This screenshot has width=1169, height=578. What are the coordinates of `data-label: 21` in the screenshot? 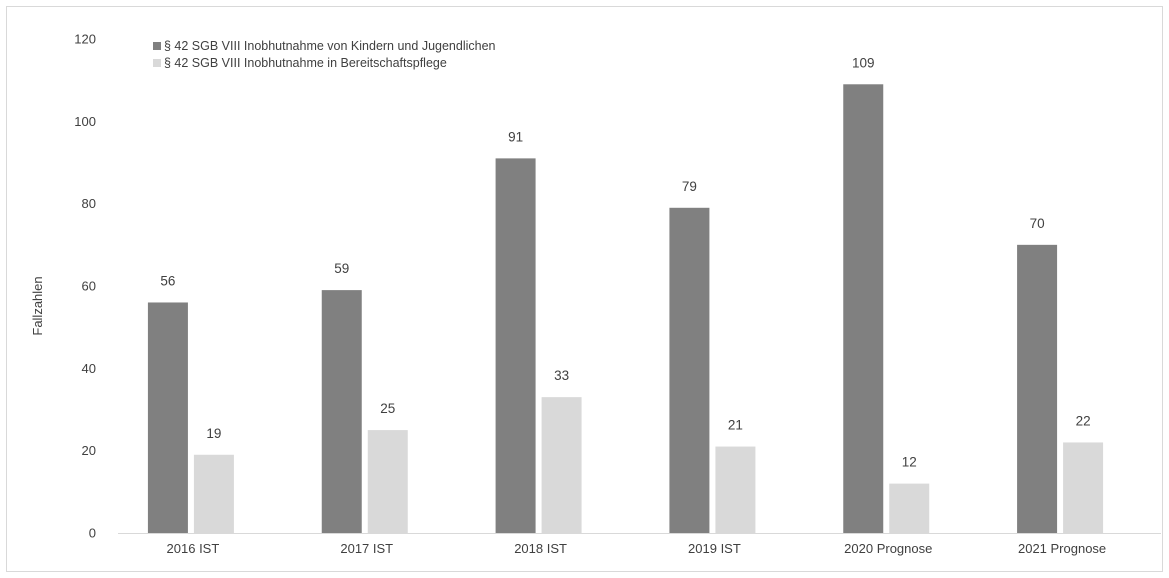 It's located at (735, 425).